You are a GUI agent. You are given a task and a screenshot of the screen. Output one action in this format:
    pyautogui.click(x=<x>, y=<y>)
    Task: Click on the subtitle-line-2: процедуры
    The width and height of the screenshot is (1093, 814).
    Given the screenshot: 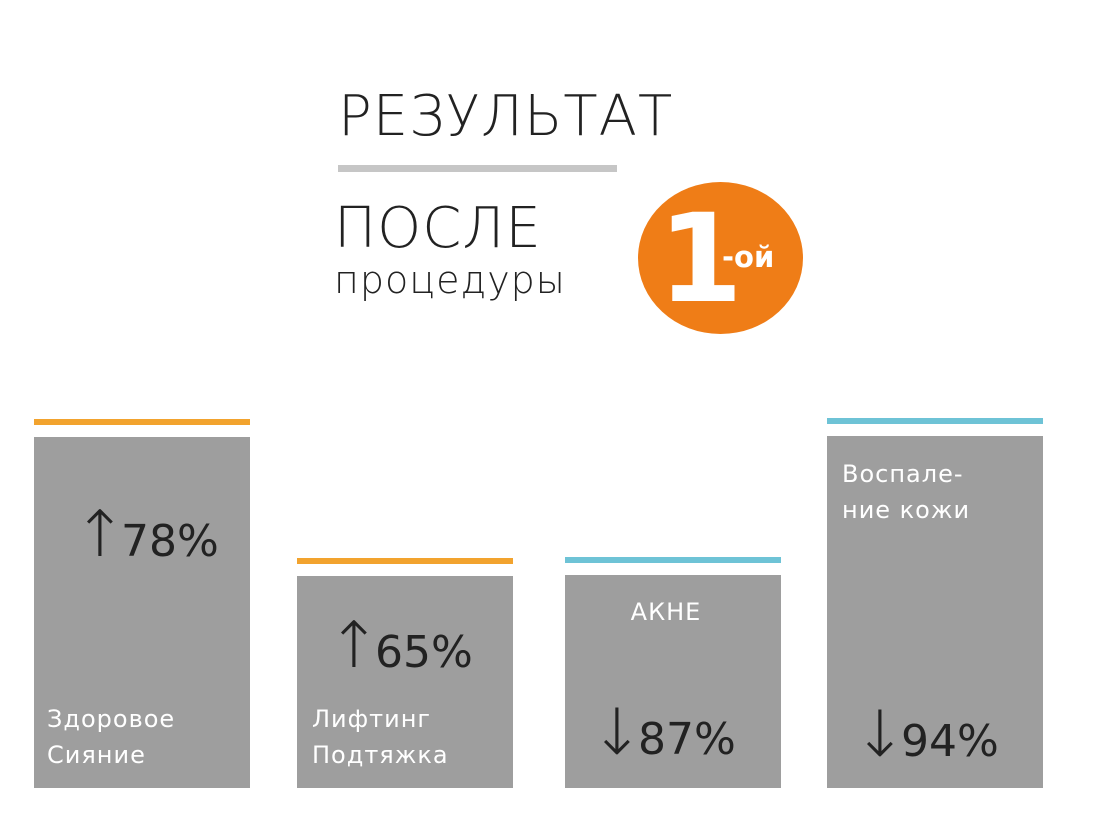 What is the action you would take?
    pyautogui.click(x=450, y=280)
    